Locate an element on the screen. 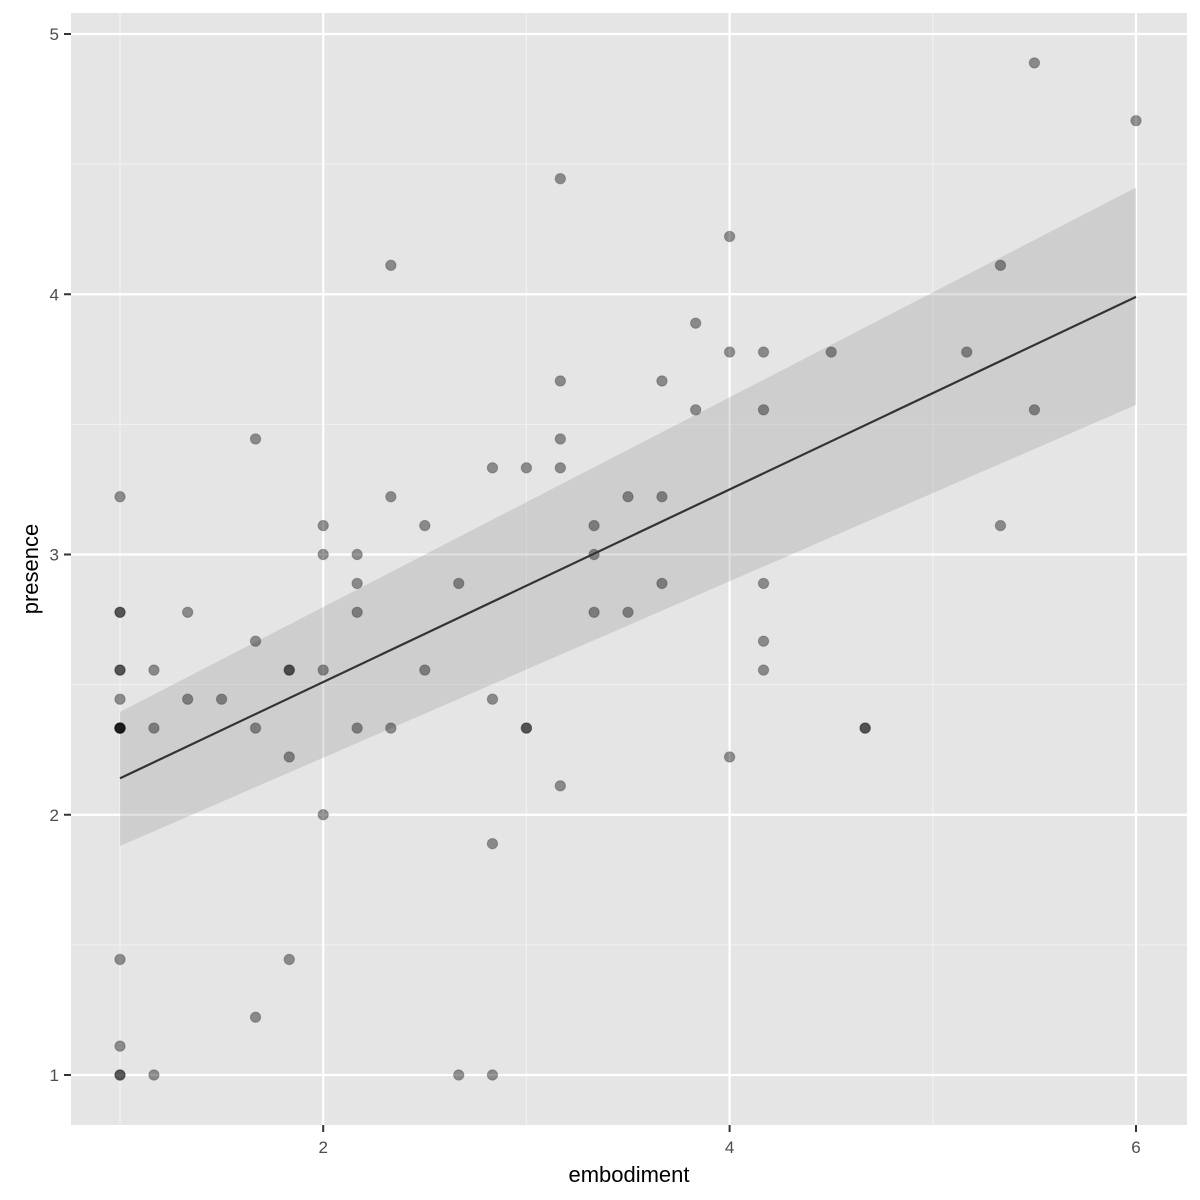  x-axis: 2 4 6 is located at coordinates (729, 1141).